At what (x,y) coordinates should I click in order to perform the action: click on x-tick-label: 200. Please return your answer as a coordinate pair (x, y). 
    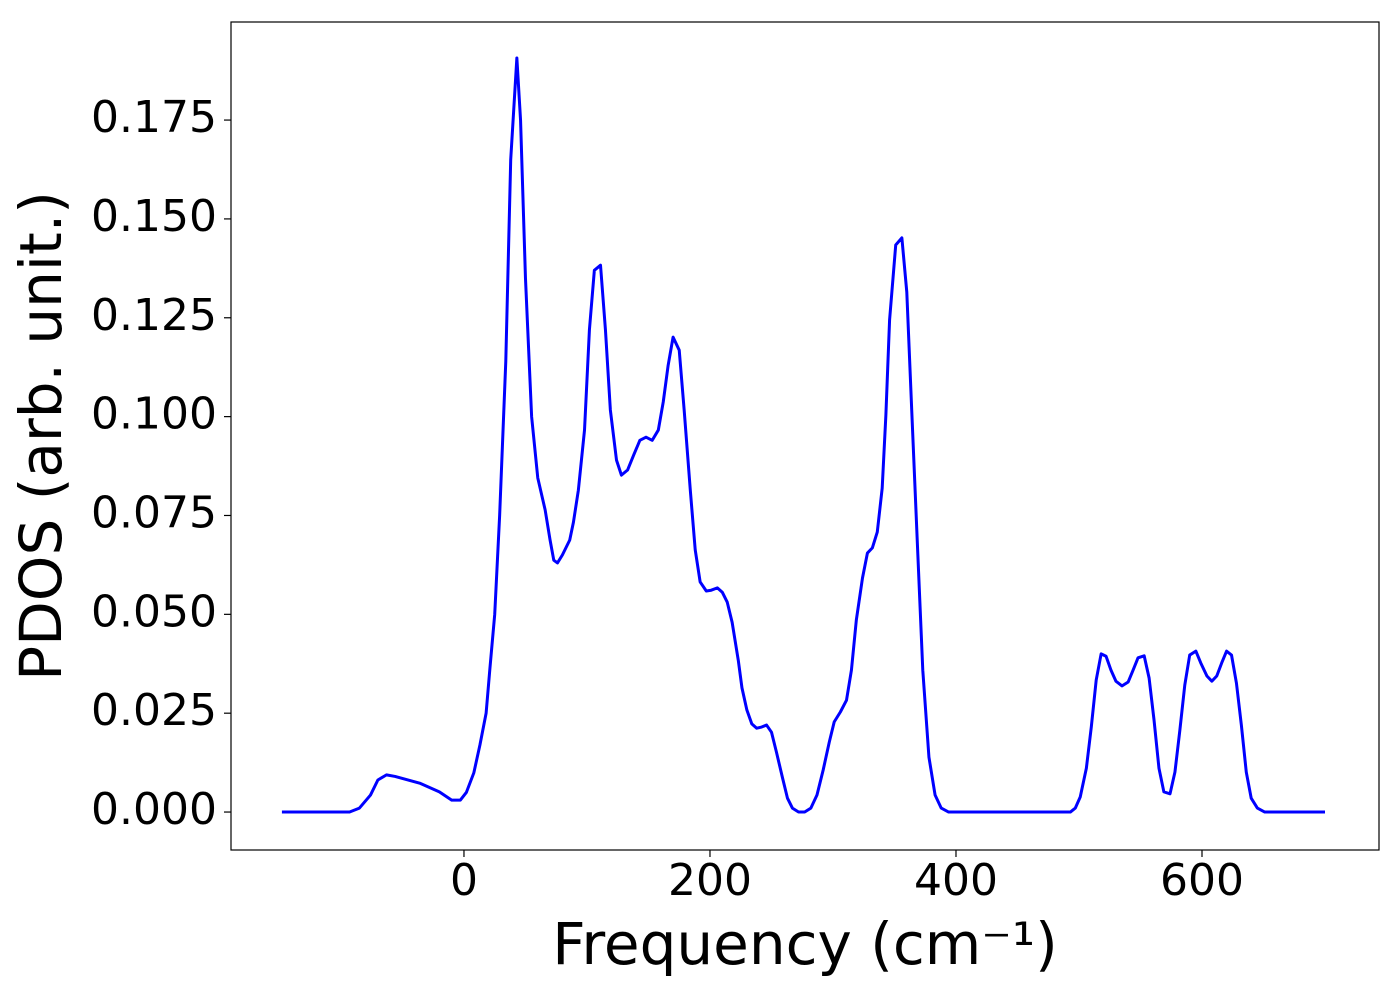
    Looking at the image, I should click on (710, 880).